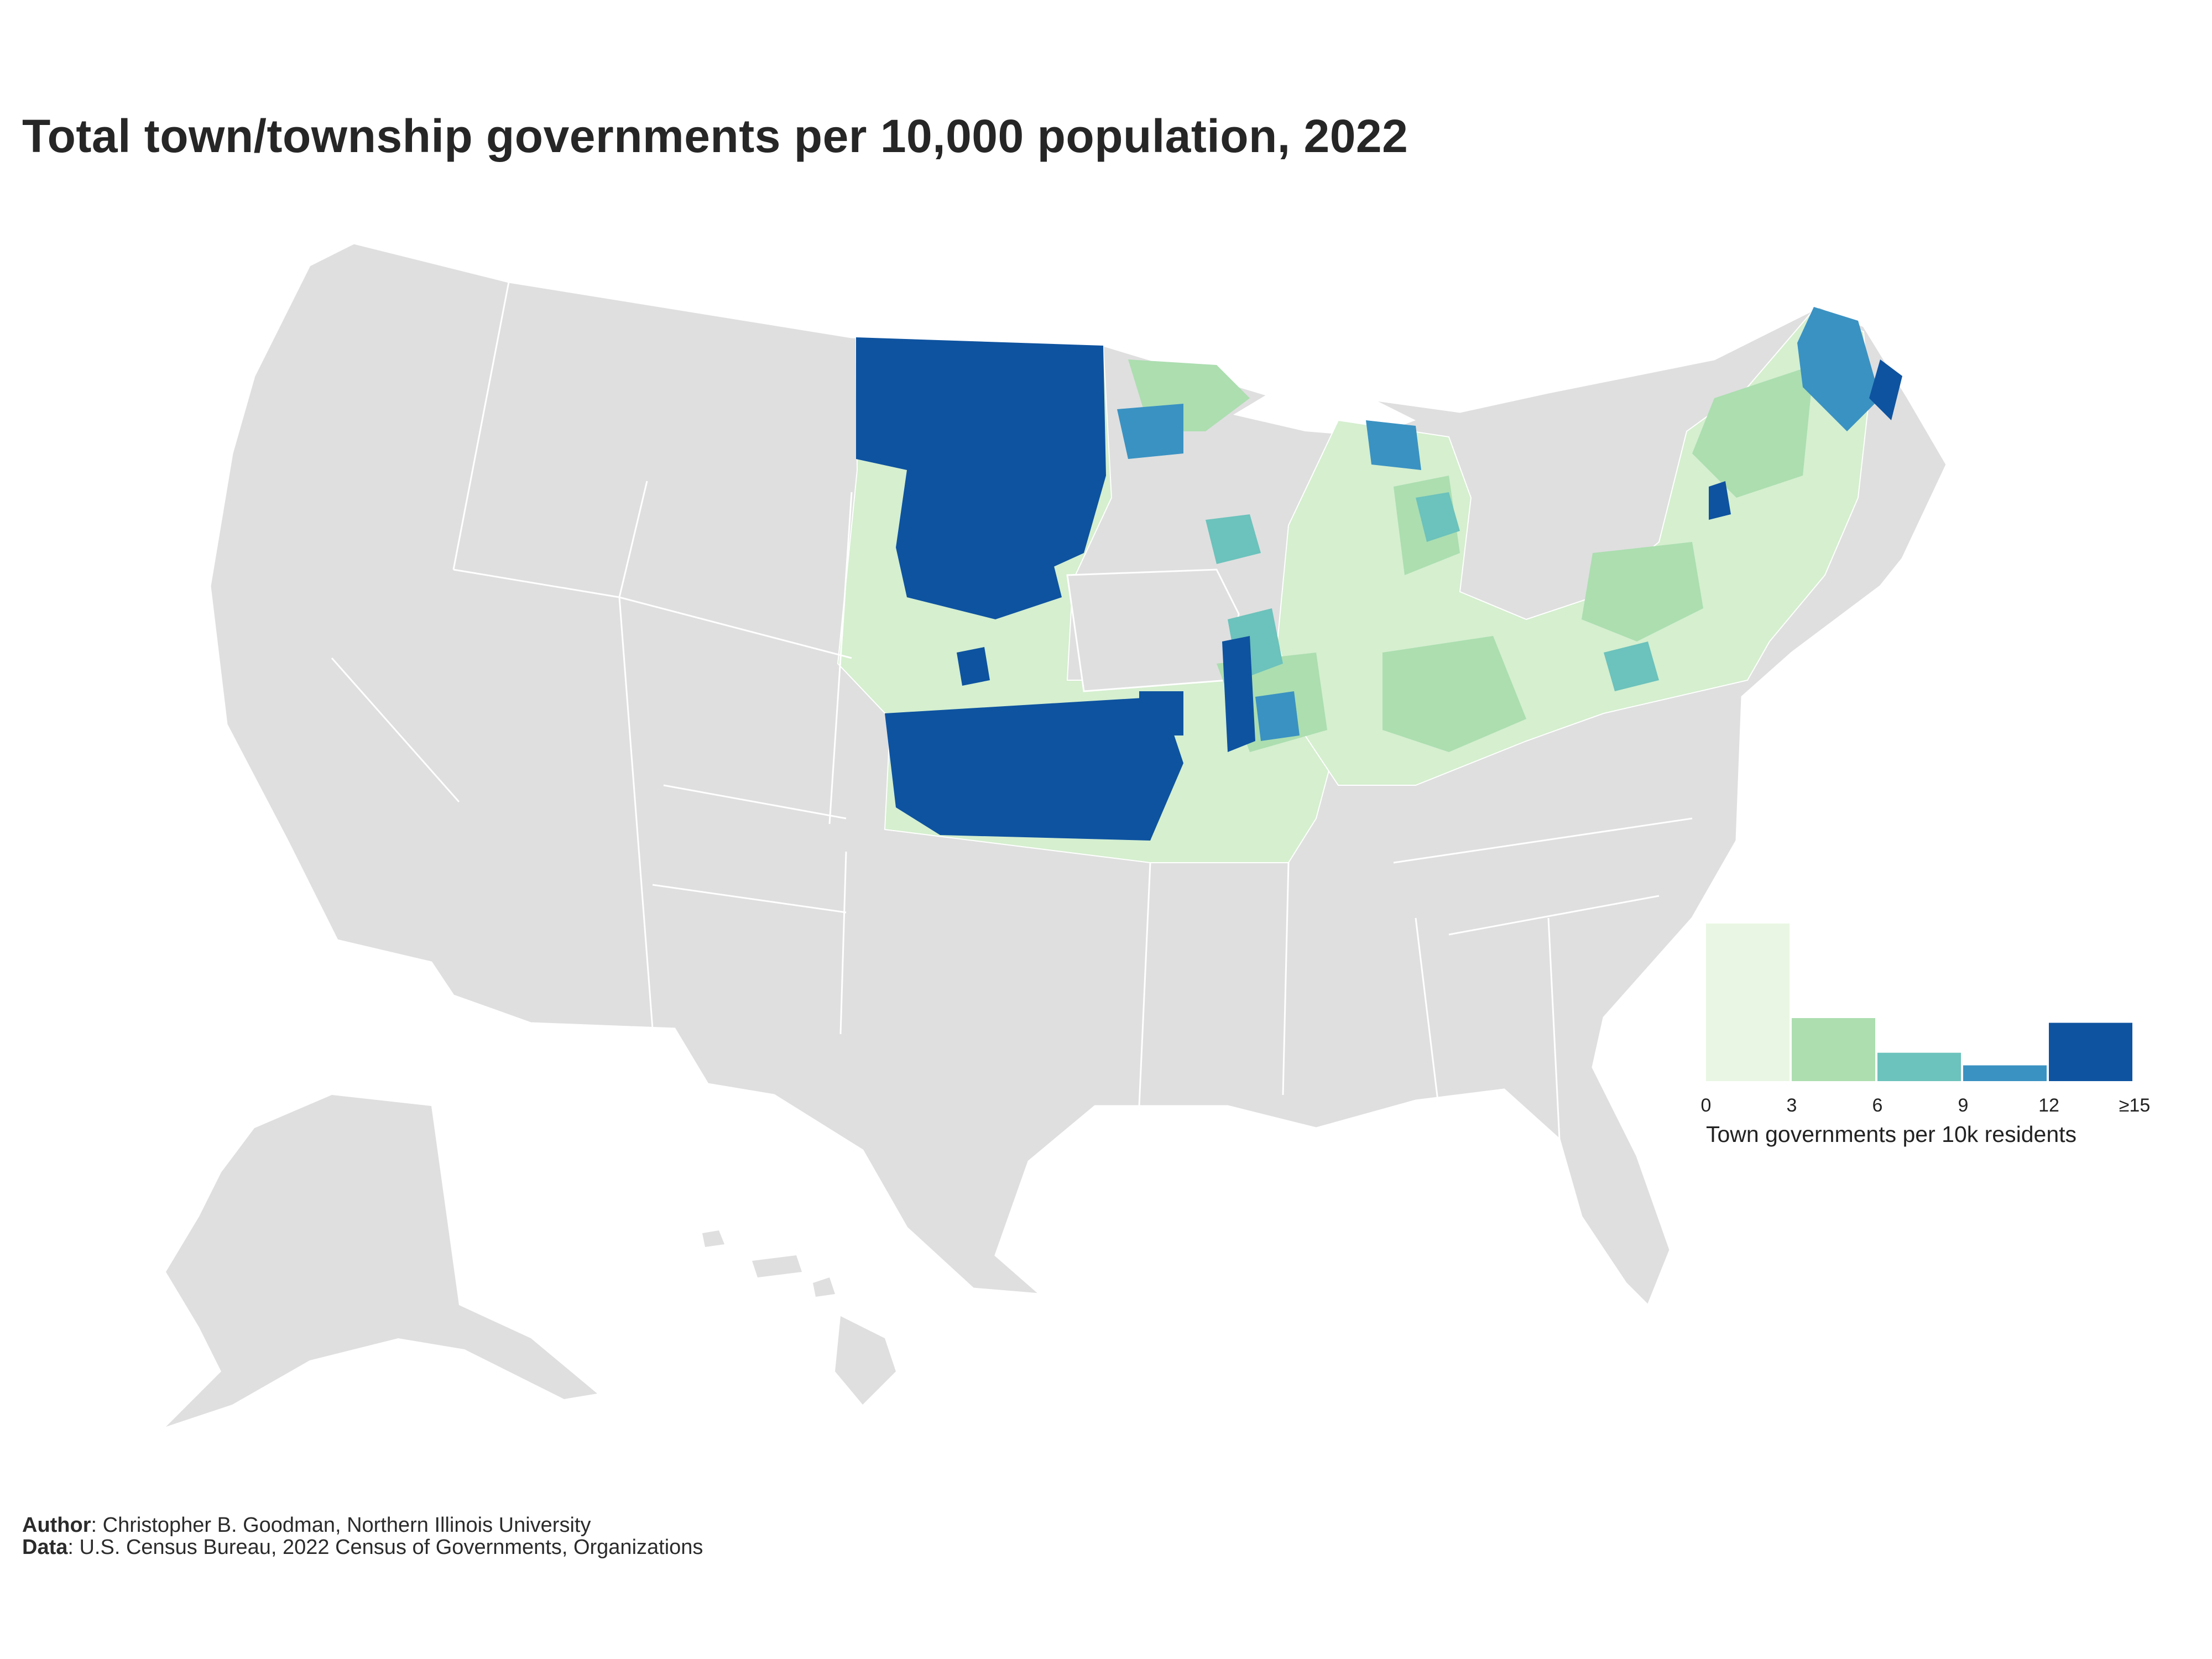 The height and width of the screenshot is (1659, 2212). What do you see at coordinates (382, 1261) in the screenshot?
I see `alaska-shape` at bounding box center [382, 1261].